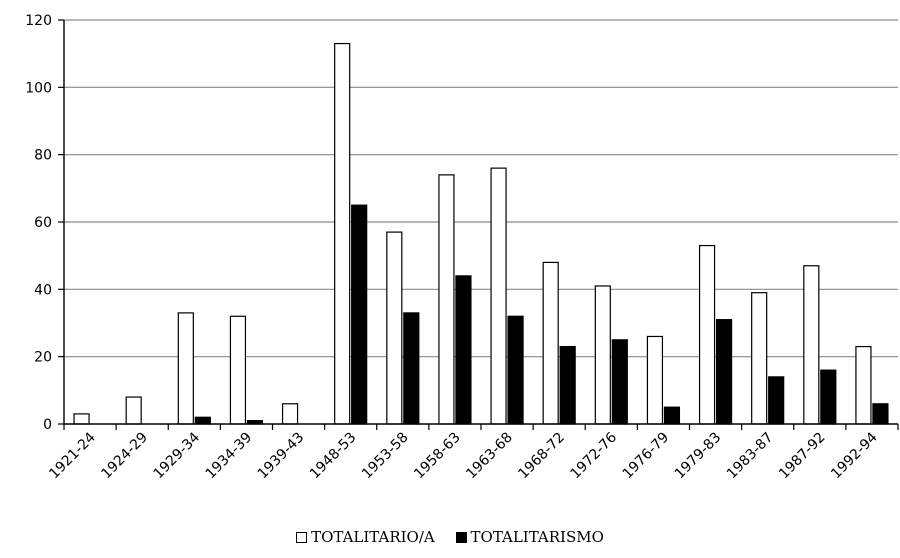  Describe the element at coordinates (38, 88) in the screenshot. I see `y-tick-label: 100` at that location.